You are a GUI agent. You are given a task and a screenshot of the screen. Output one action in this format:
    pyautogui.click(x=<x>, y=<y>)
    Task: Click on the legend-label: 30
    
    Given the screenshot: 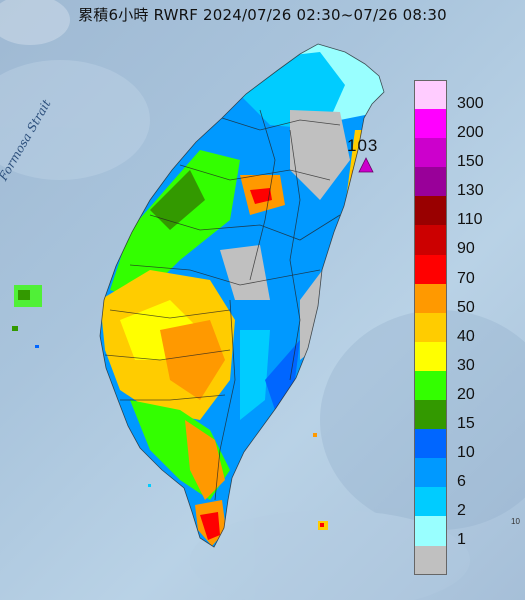 What is the action you would take?
    pyautogui.click(x=466, y=365)
    